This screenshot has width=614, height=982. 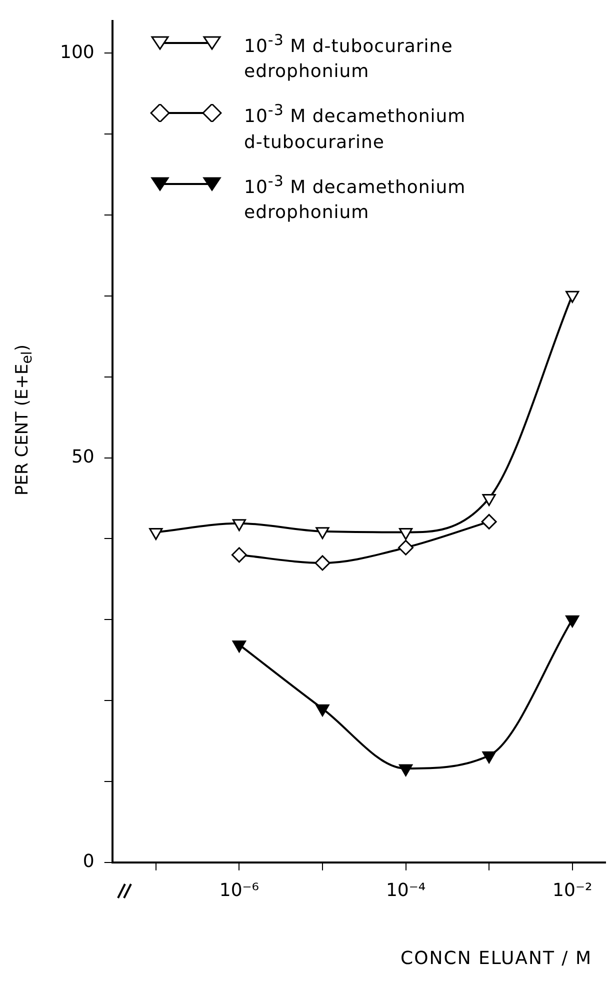 What do you see at coordinates (355, 197) in the screenshot?
I see `legend-label: 10$^{-3}$ M decamethonium edrophonium` at bounding box center [355, 197].